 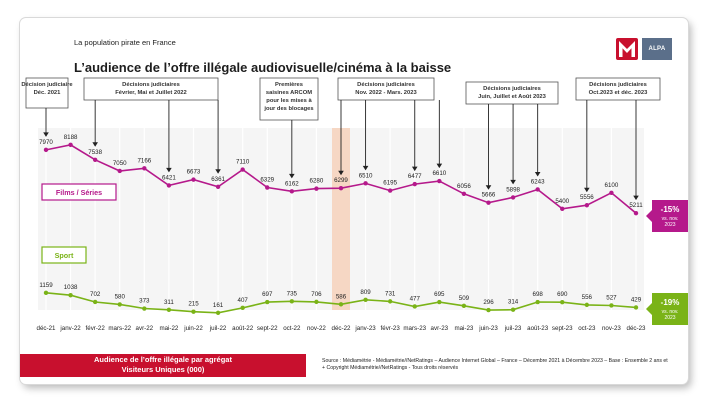 What do you see at coordinates (292, 328) in the screenshot?
I see `x-tick-label: oct-22` at bounding box center [292, 328].